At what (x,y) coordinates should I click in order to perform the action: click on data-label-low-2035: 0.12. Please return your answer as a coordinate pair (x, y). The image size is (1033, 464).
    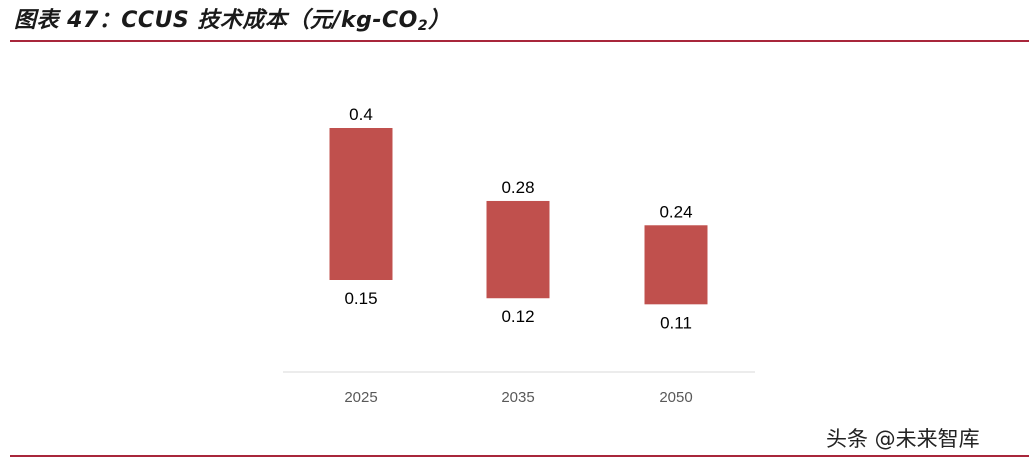
    Looking at the image, I should click on (517, 316).